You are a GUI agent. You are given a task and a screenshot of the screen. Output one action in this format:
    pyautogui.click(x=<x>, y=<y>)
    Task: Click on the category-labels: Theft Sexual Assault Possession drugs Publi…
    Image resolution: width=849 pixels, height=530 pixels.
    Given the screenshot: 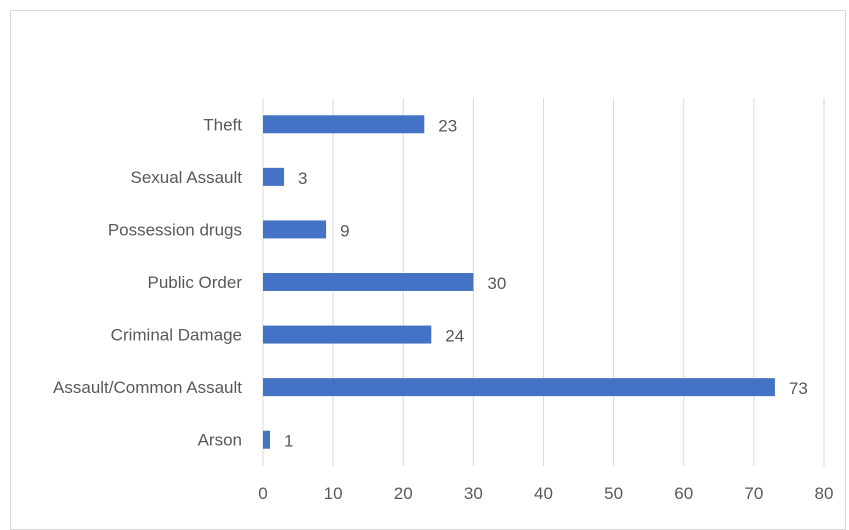 What is the action you would take?
    pyautogui.click(x=147, y=282)
    